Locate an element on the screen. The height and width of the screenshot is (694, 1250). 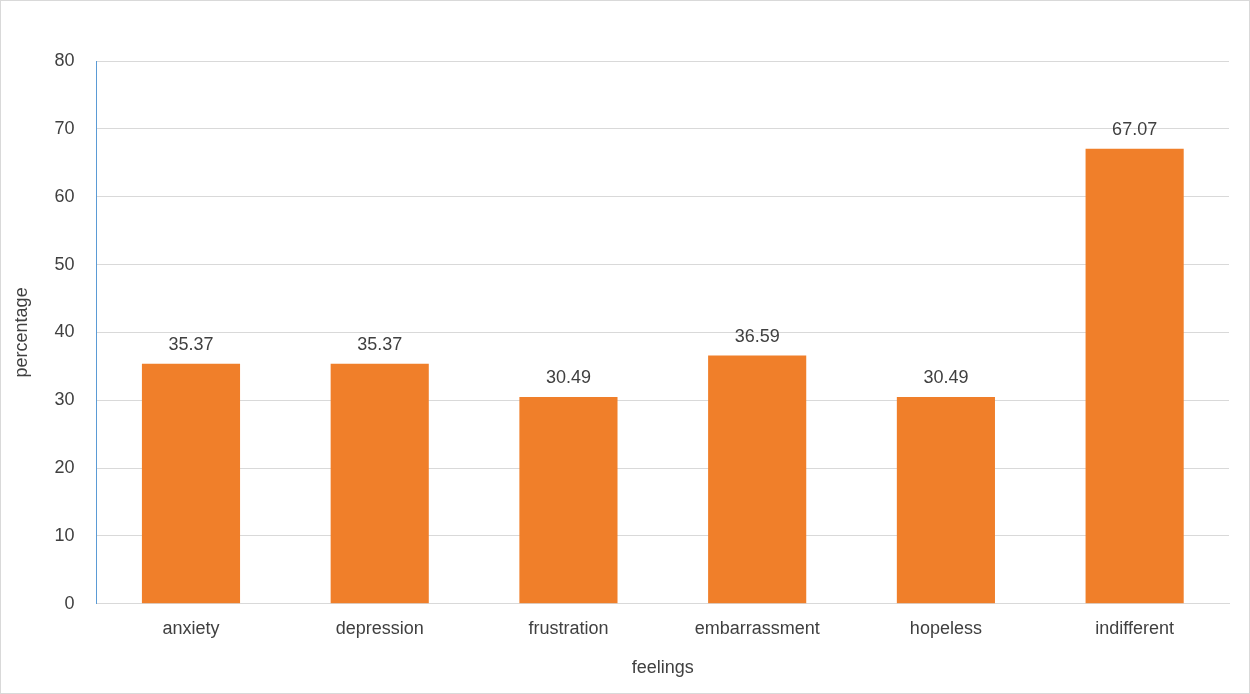
y-tick-label: 0 is located at coordinates (69, 602).